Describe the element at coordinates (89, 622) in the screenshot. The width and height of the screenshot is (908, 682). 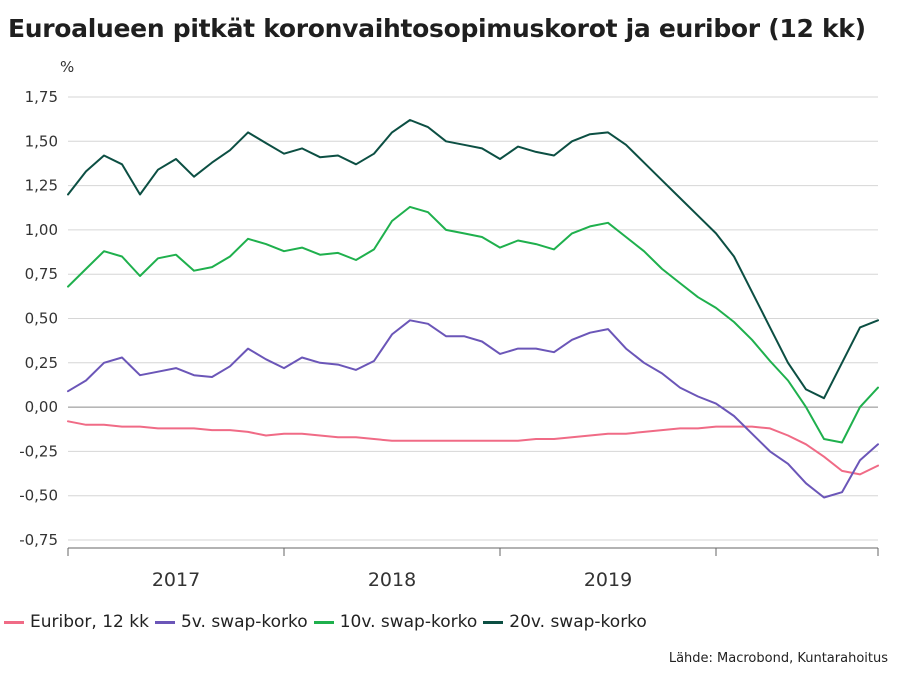
I see `legend-label-euribor: Euribor, 12 kk` at that location.